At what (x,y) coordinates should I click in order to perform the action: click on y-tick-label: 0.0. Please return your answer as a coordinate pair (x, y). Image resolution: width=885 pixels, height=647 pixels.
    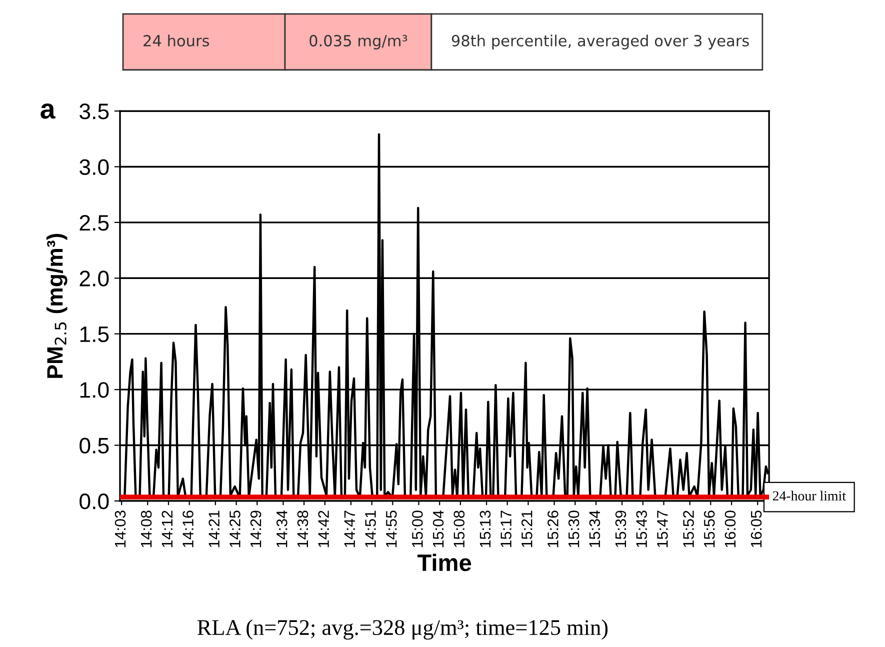
    Looking at the image, I should click on (94, 502).